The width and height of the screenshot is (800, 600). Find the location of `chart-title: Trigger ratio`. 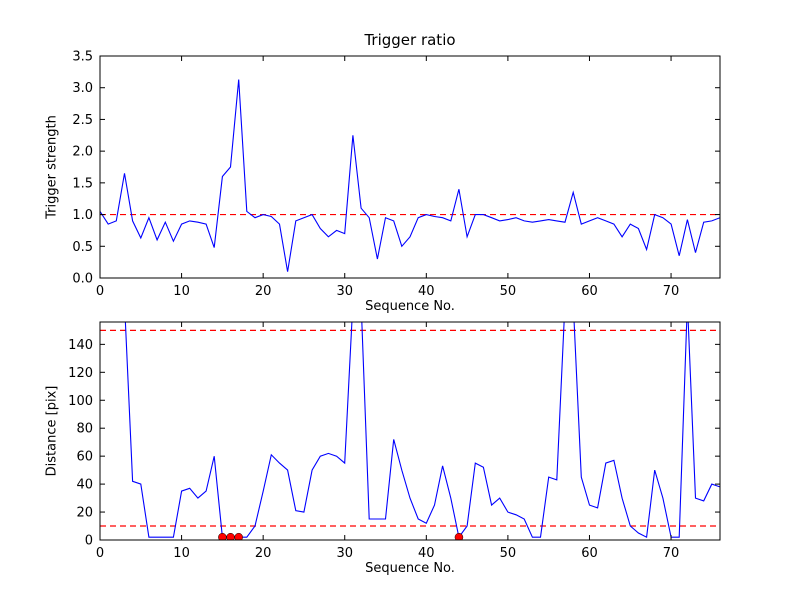

chart-title: Trigger ratio is located at coordinates (410, 40).